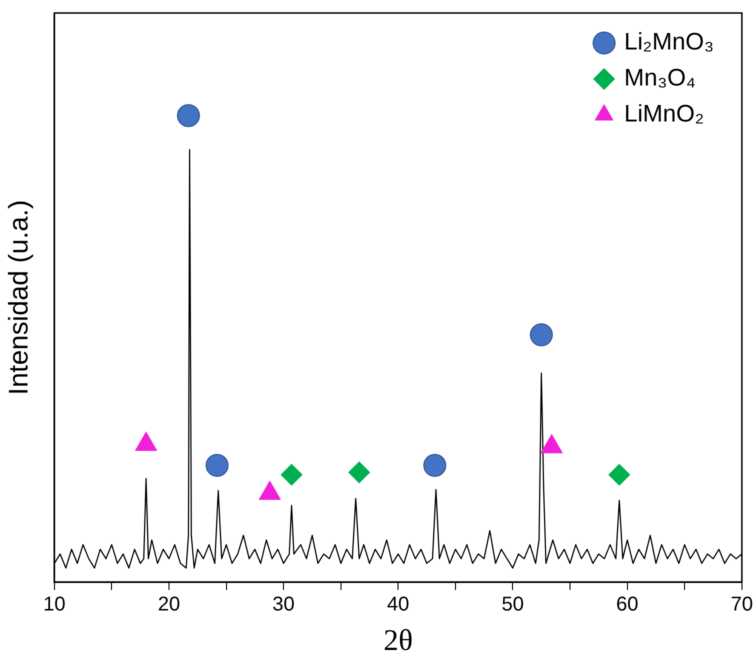  Describe the element at coordinates (627, 605) in the screenshot. I see `x-tick-label: 60` at that location.